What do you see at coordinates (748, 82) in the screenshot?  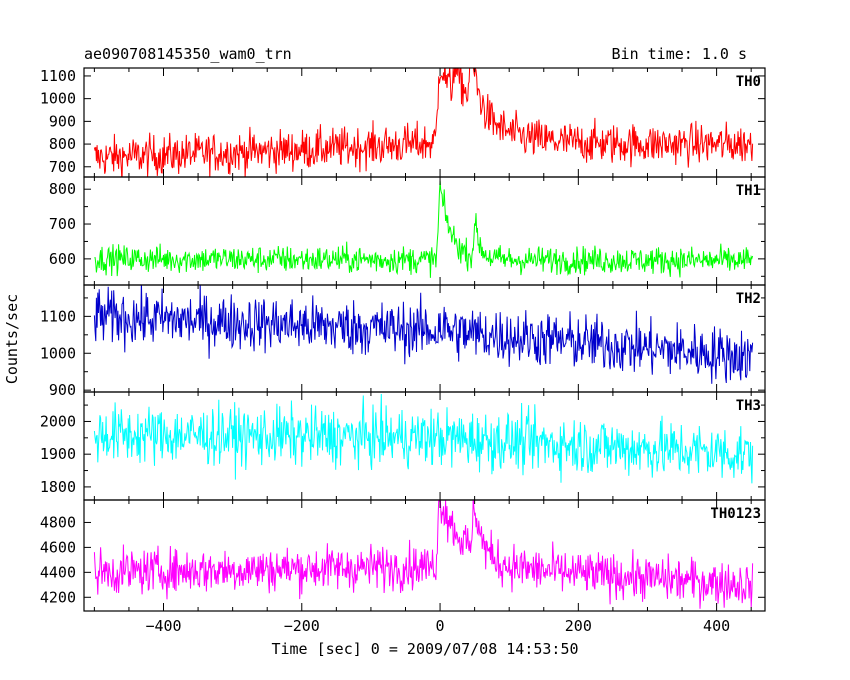 I see `panel-label-th0: TH0` at bounding box center [748, 82].